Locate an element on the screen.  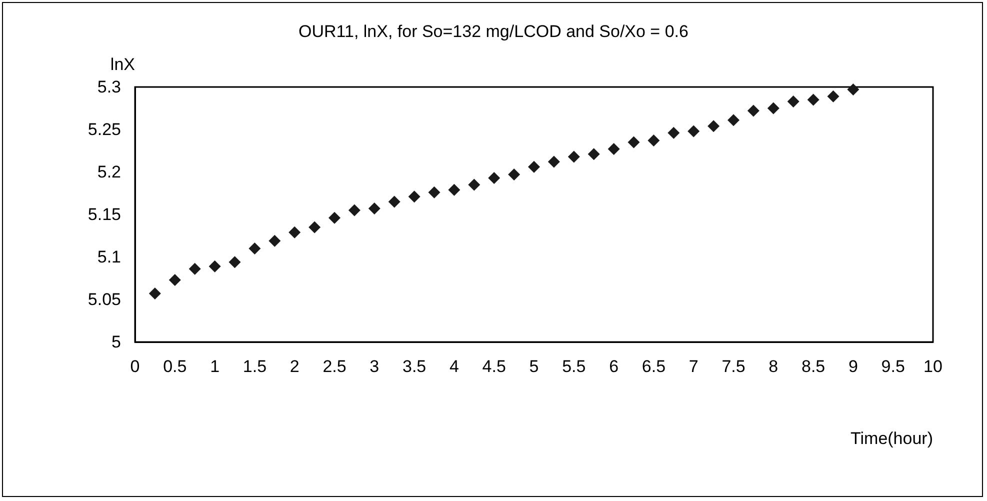
x-tick-label: 2.5 is located at coordinates (334, 366).